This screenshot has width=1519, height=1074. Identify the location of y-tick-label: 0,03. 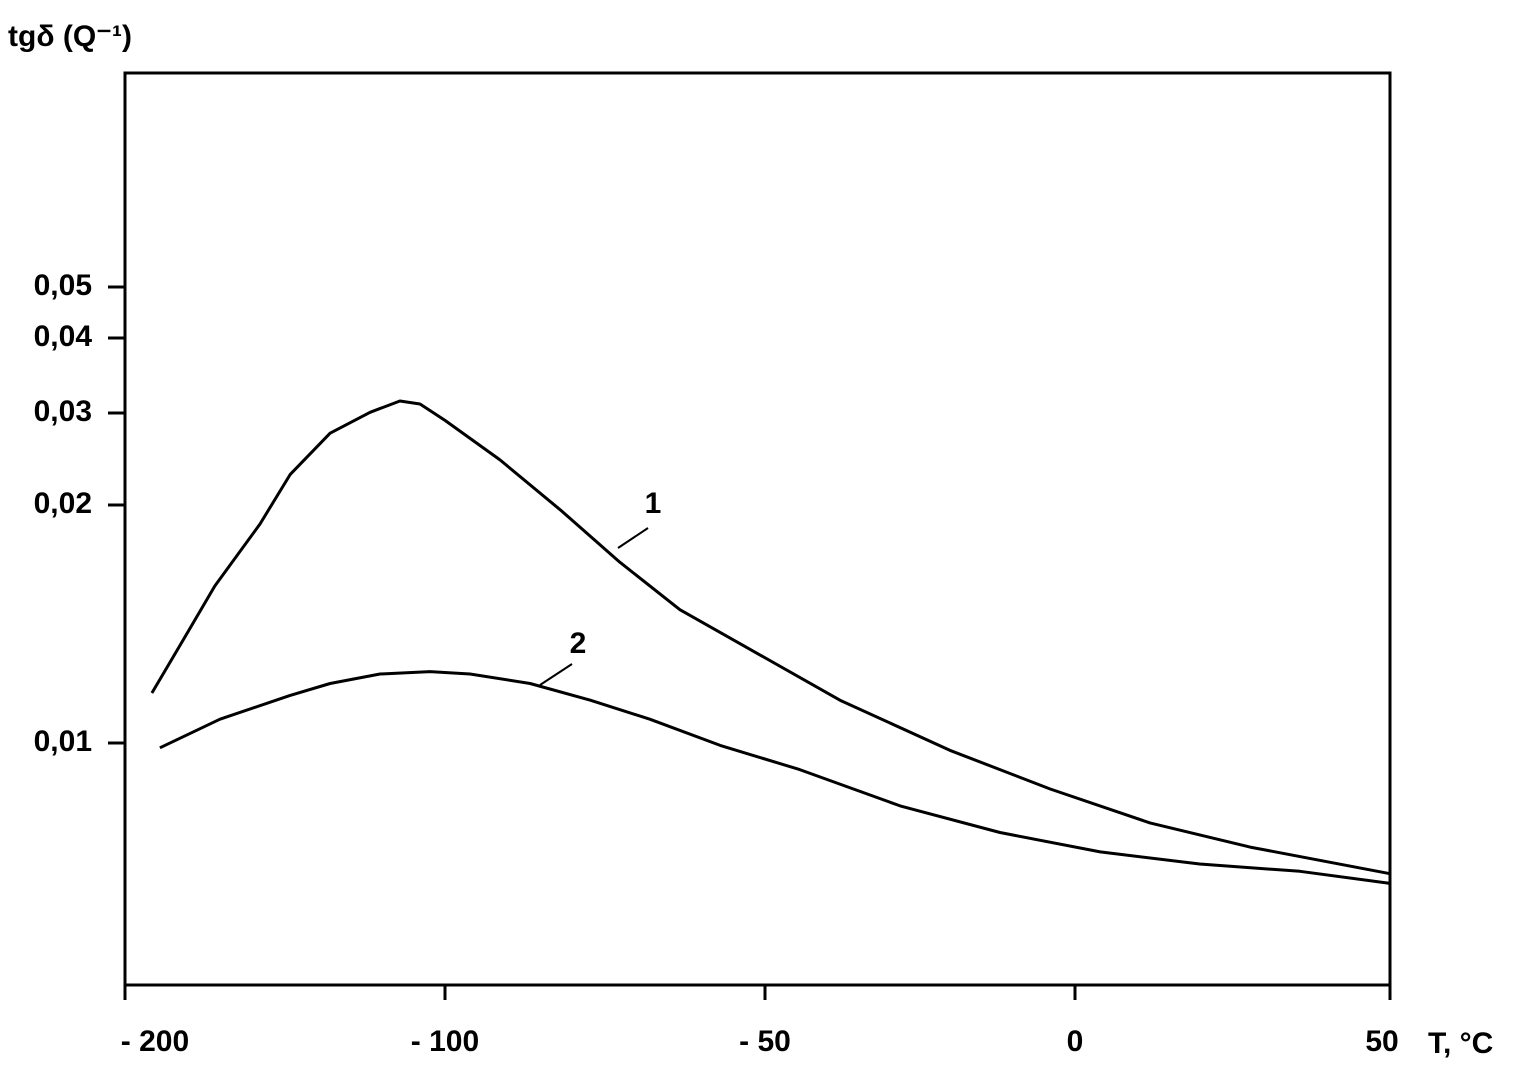
(63, 411).